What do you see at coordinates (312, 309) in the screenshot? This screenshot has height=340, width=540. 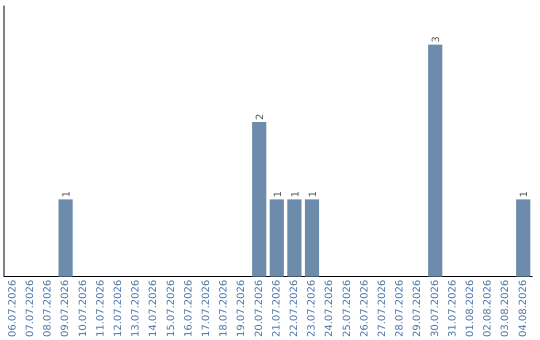 I see `x-tick-label: 23.07.2026` at bounding box center [312, 309].